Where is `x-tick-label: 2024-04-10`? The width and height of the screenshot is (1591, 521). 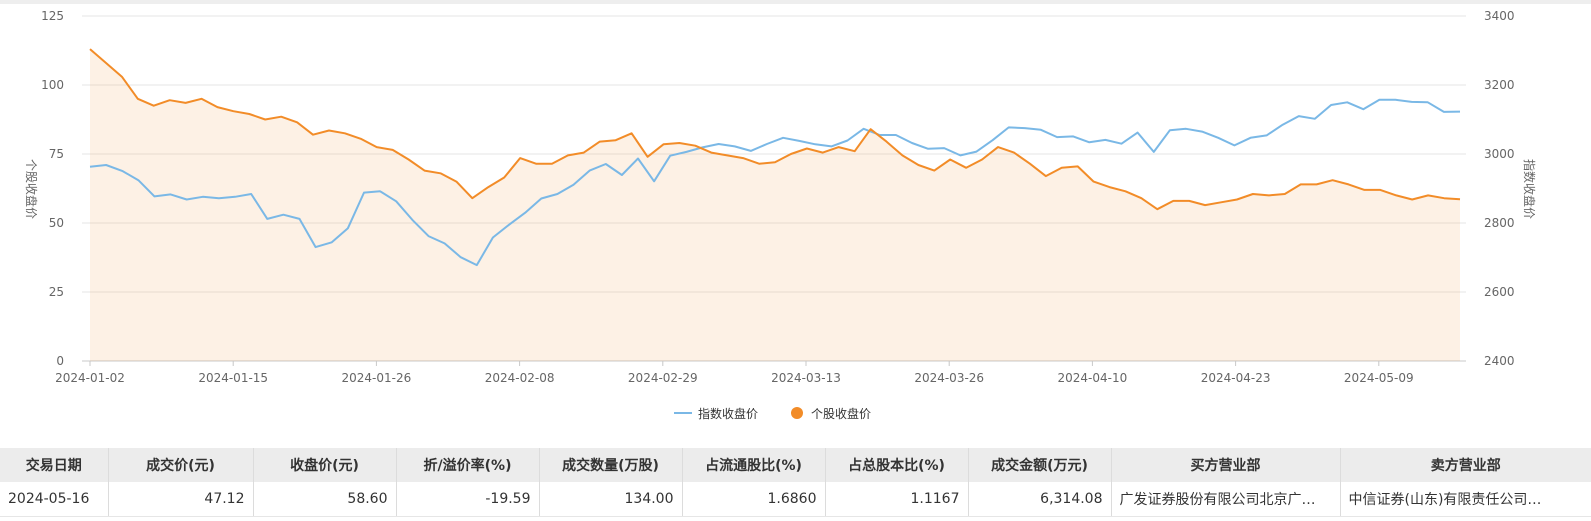
x-tick-label: 2024-04-10 is located at coordinates (1093, 378).